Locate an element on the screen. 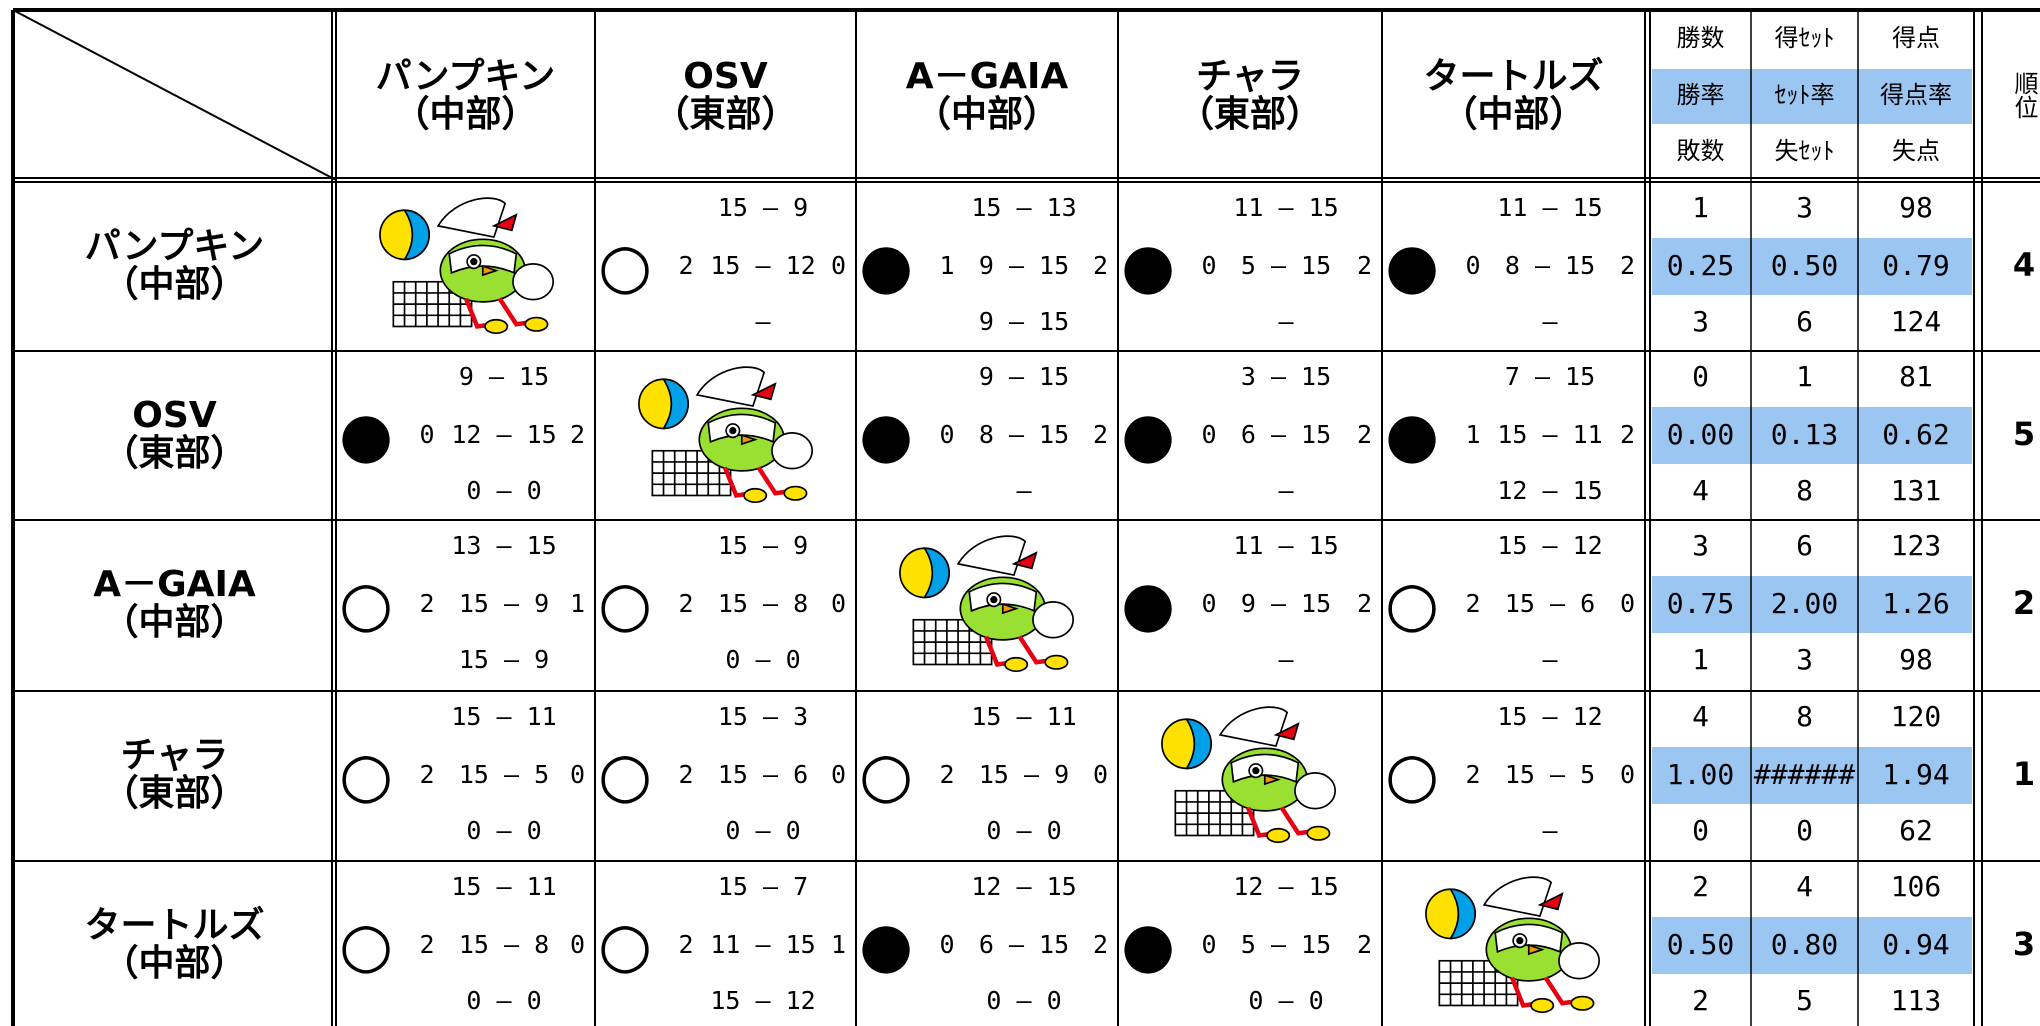  stats-header-label: 敗数 is located at coordinates (1701, 151).